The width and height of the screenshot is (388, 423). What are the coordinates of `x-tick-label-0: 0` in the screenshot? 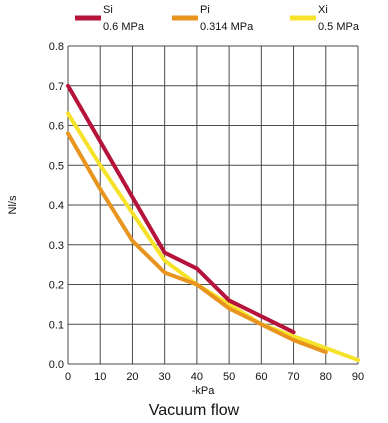 It's located at (68, 377).